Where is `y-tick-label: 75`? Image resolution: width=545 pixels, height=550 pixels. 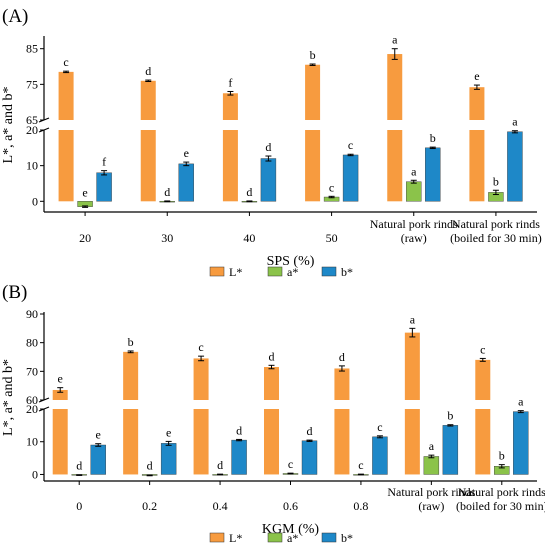 y-tick-label: 75 is located at coordinates (32, 84).